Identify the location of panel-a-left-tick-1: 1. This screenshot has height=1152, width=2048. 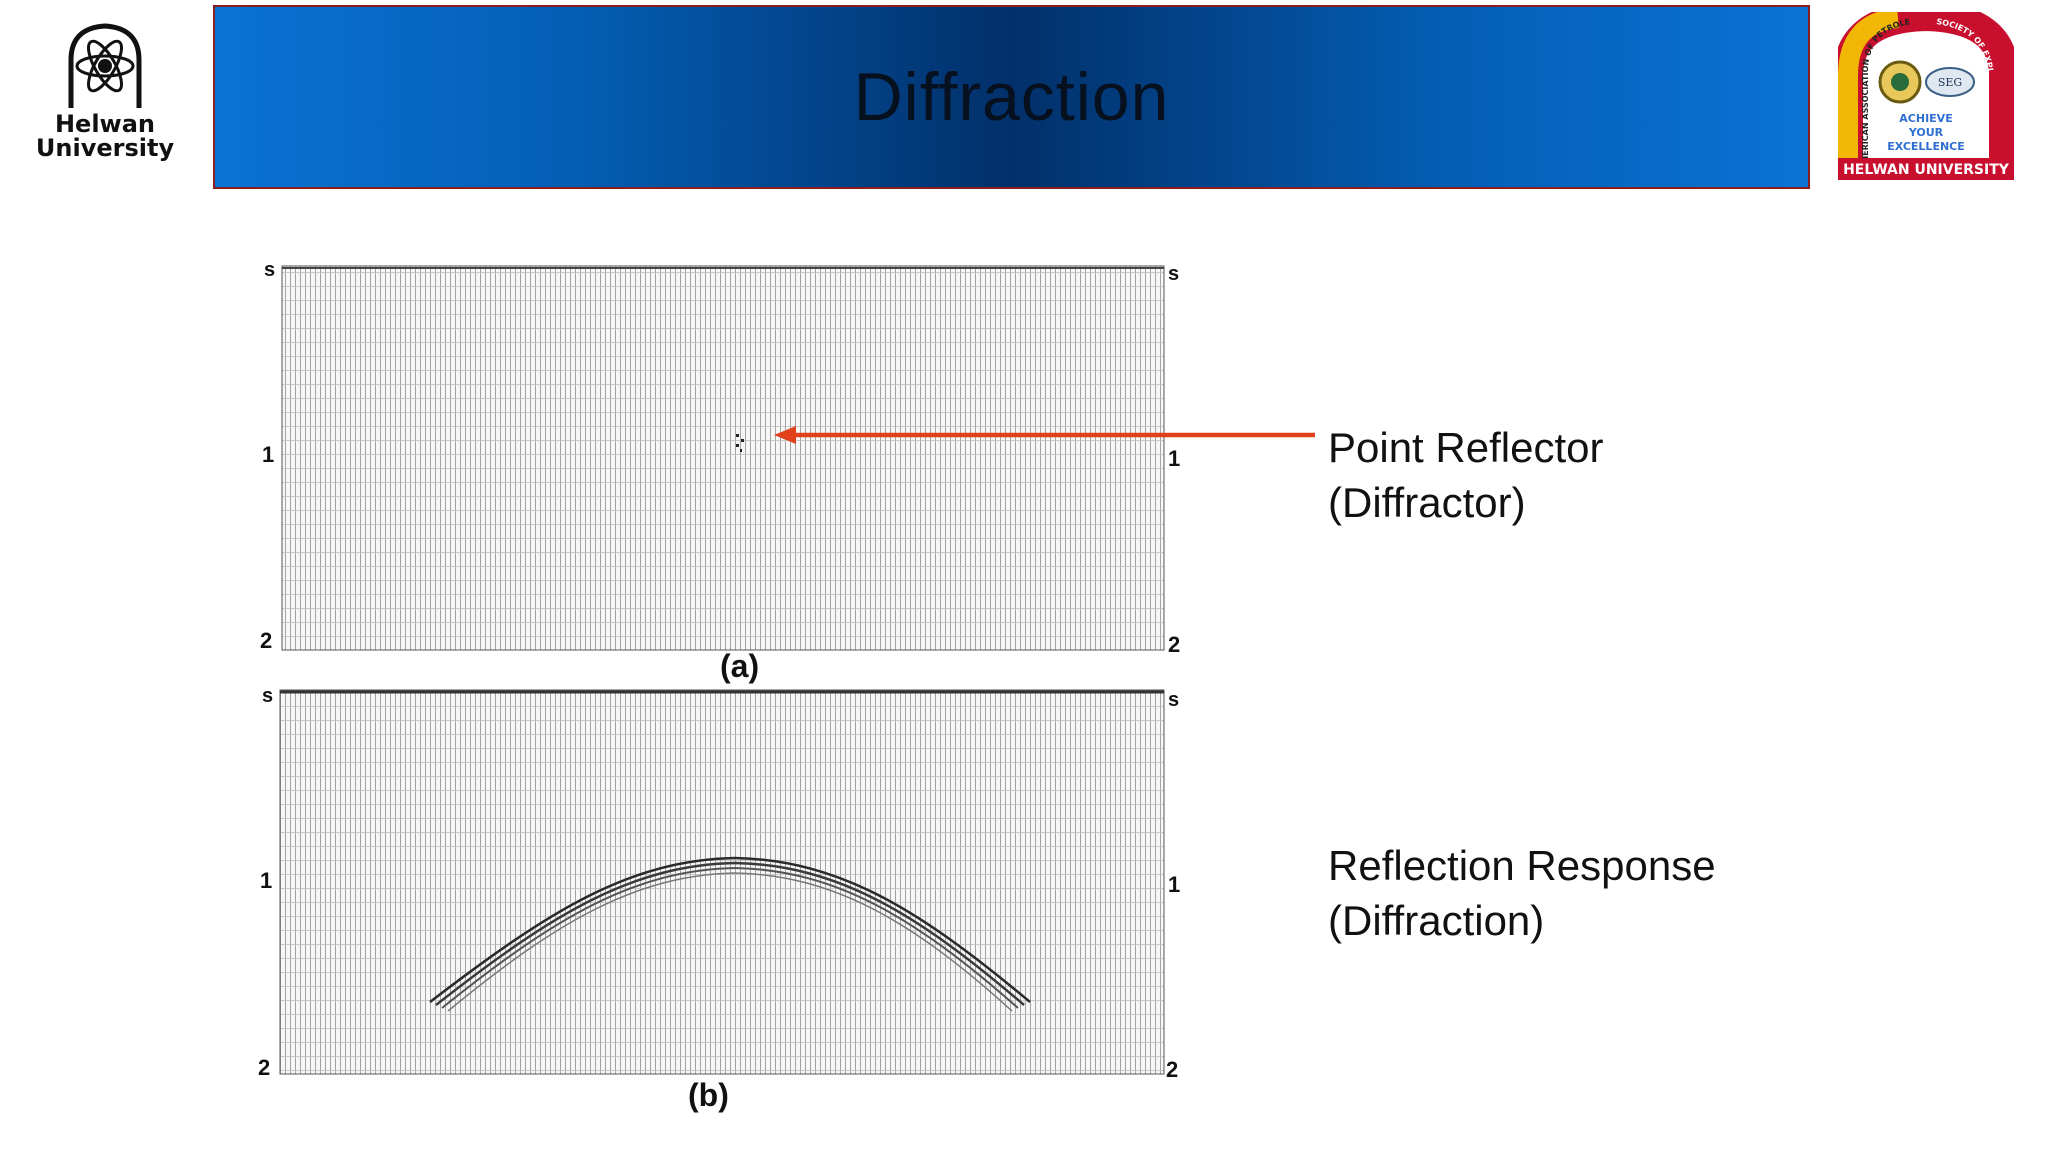
(268, 454).